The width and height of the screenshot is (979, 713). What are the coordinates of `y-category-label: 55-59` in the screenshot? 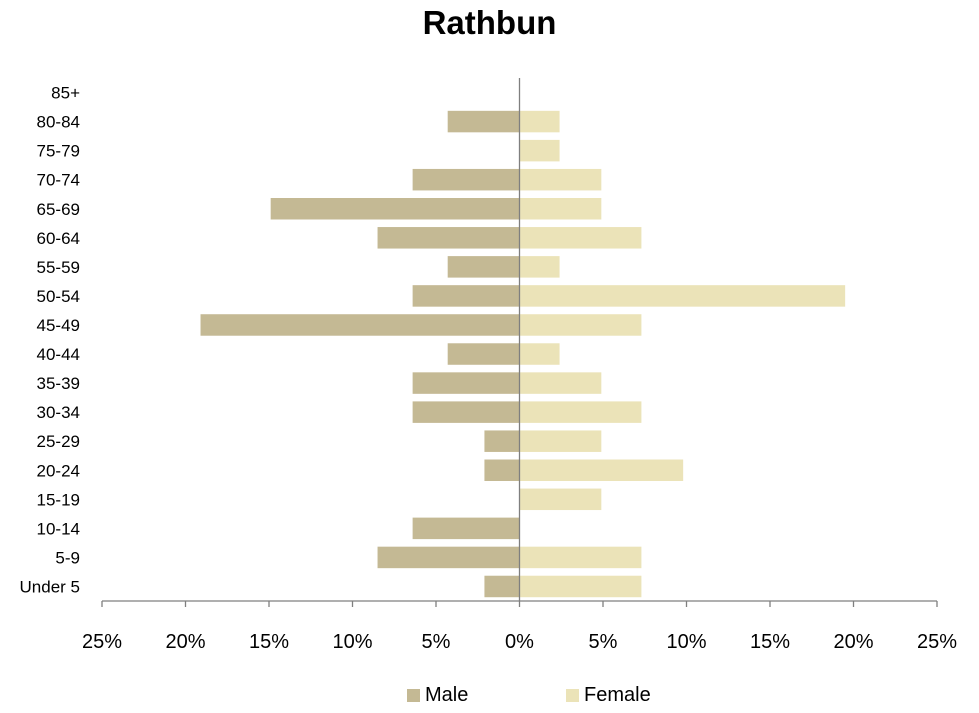 It's located at (58, 267).